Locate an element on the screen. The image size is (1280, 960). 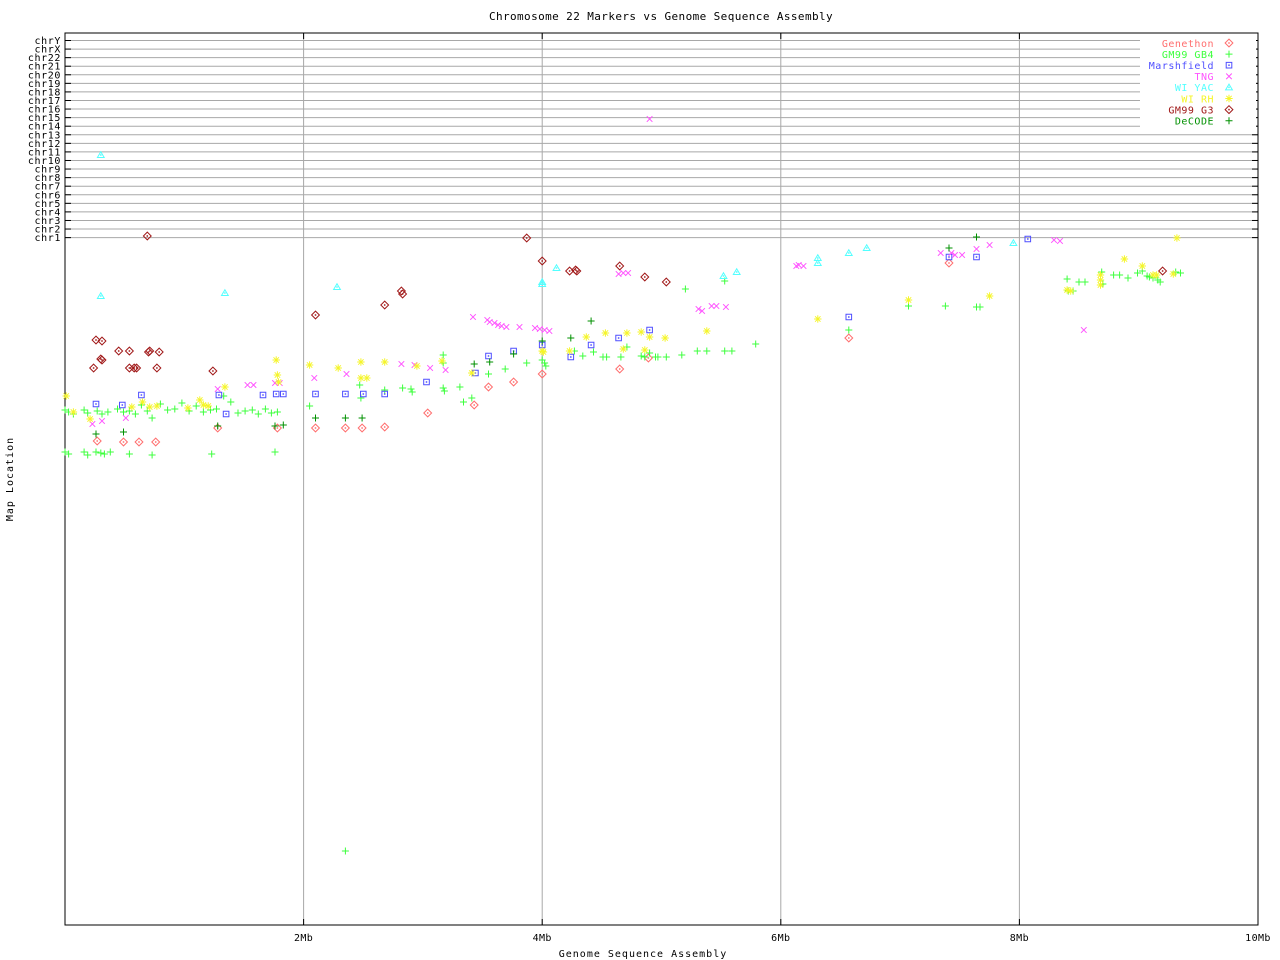
x-tick-label-10Mb: 10Mb is located at coordinates (1258, 938).